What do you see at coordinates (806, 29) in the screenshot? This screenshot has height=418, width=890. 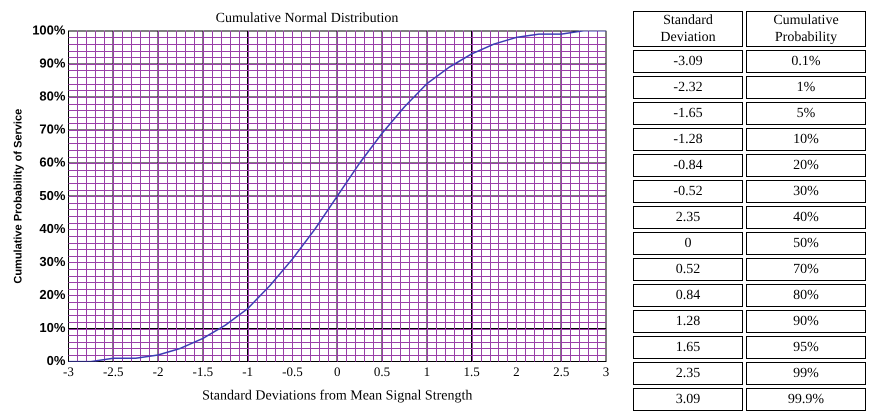 I see `text: Cumulative Probability` at bounding box center [806, 29].